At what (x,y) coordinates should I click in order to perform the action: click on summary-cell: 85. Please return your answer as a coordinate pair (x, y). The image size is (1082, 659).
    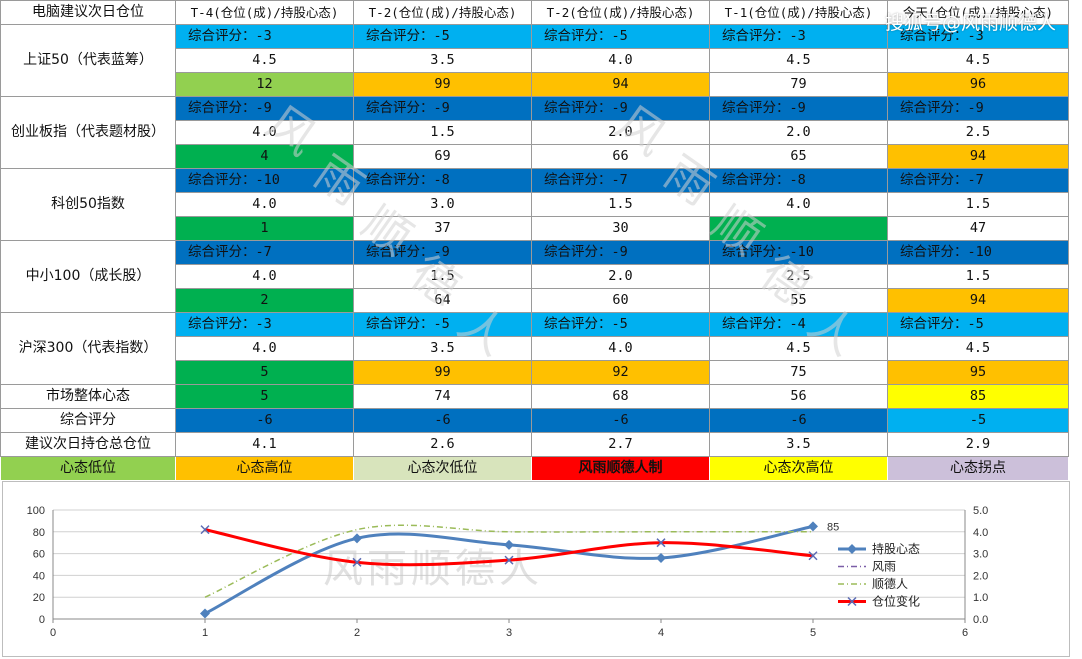
    Looking at the image, I should click on (978, 396).